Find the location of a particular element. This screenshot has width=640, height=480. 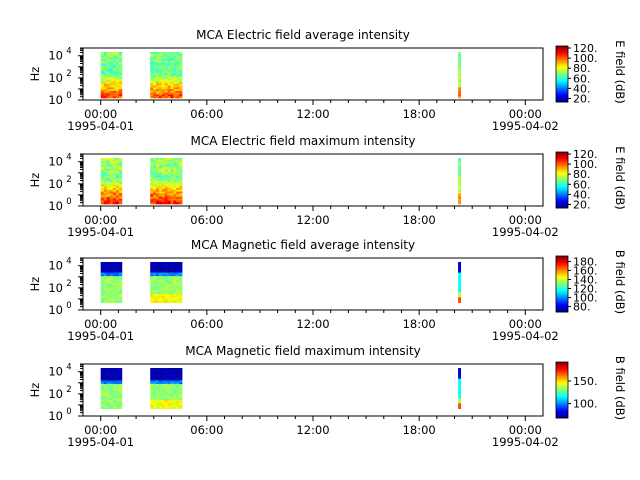

colorbar-tick-label: 160. is located at coordinates (585, 270).